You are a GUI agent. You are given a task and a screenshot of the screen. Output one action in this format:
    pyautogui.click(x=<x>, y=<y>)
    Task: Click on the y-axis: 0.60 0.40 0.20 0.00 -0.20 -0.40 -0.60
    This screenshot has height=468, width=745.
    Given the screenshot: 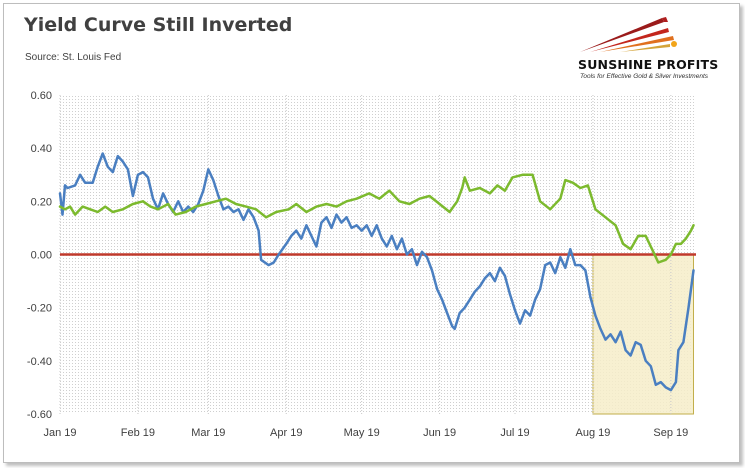 What is the action you would take?
    pyautogui.click(x=39, y=255)
    